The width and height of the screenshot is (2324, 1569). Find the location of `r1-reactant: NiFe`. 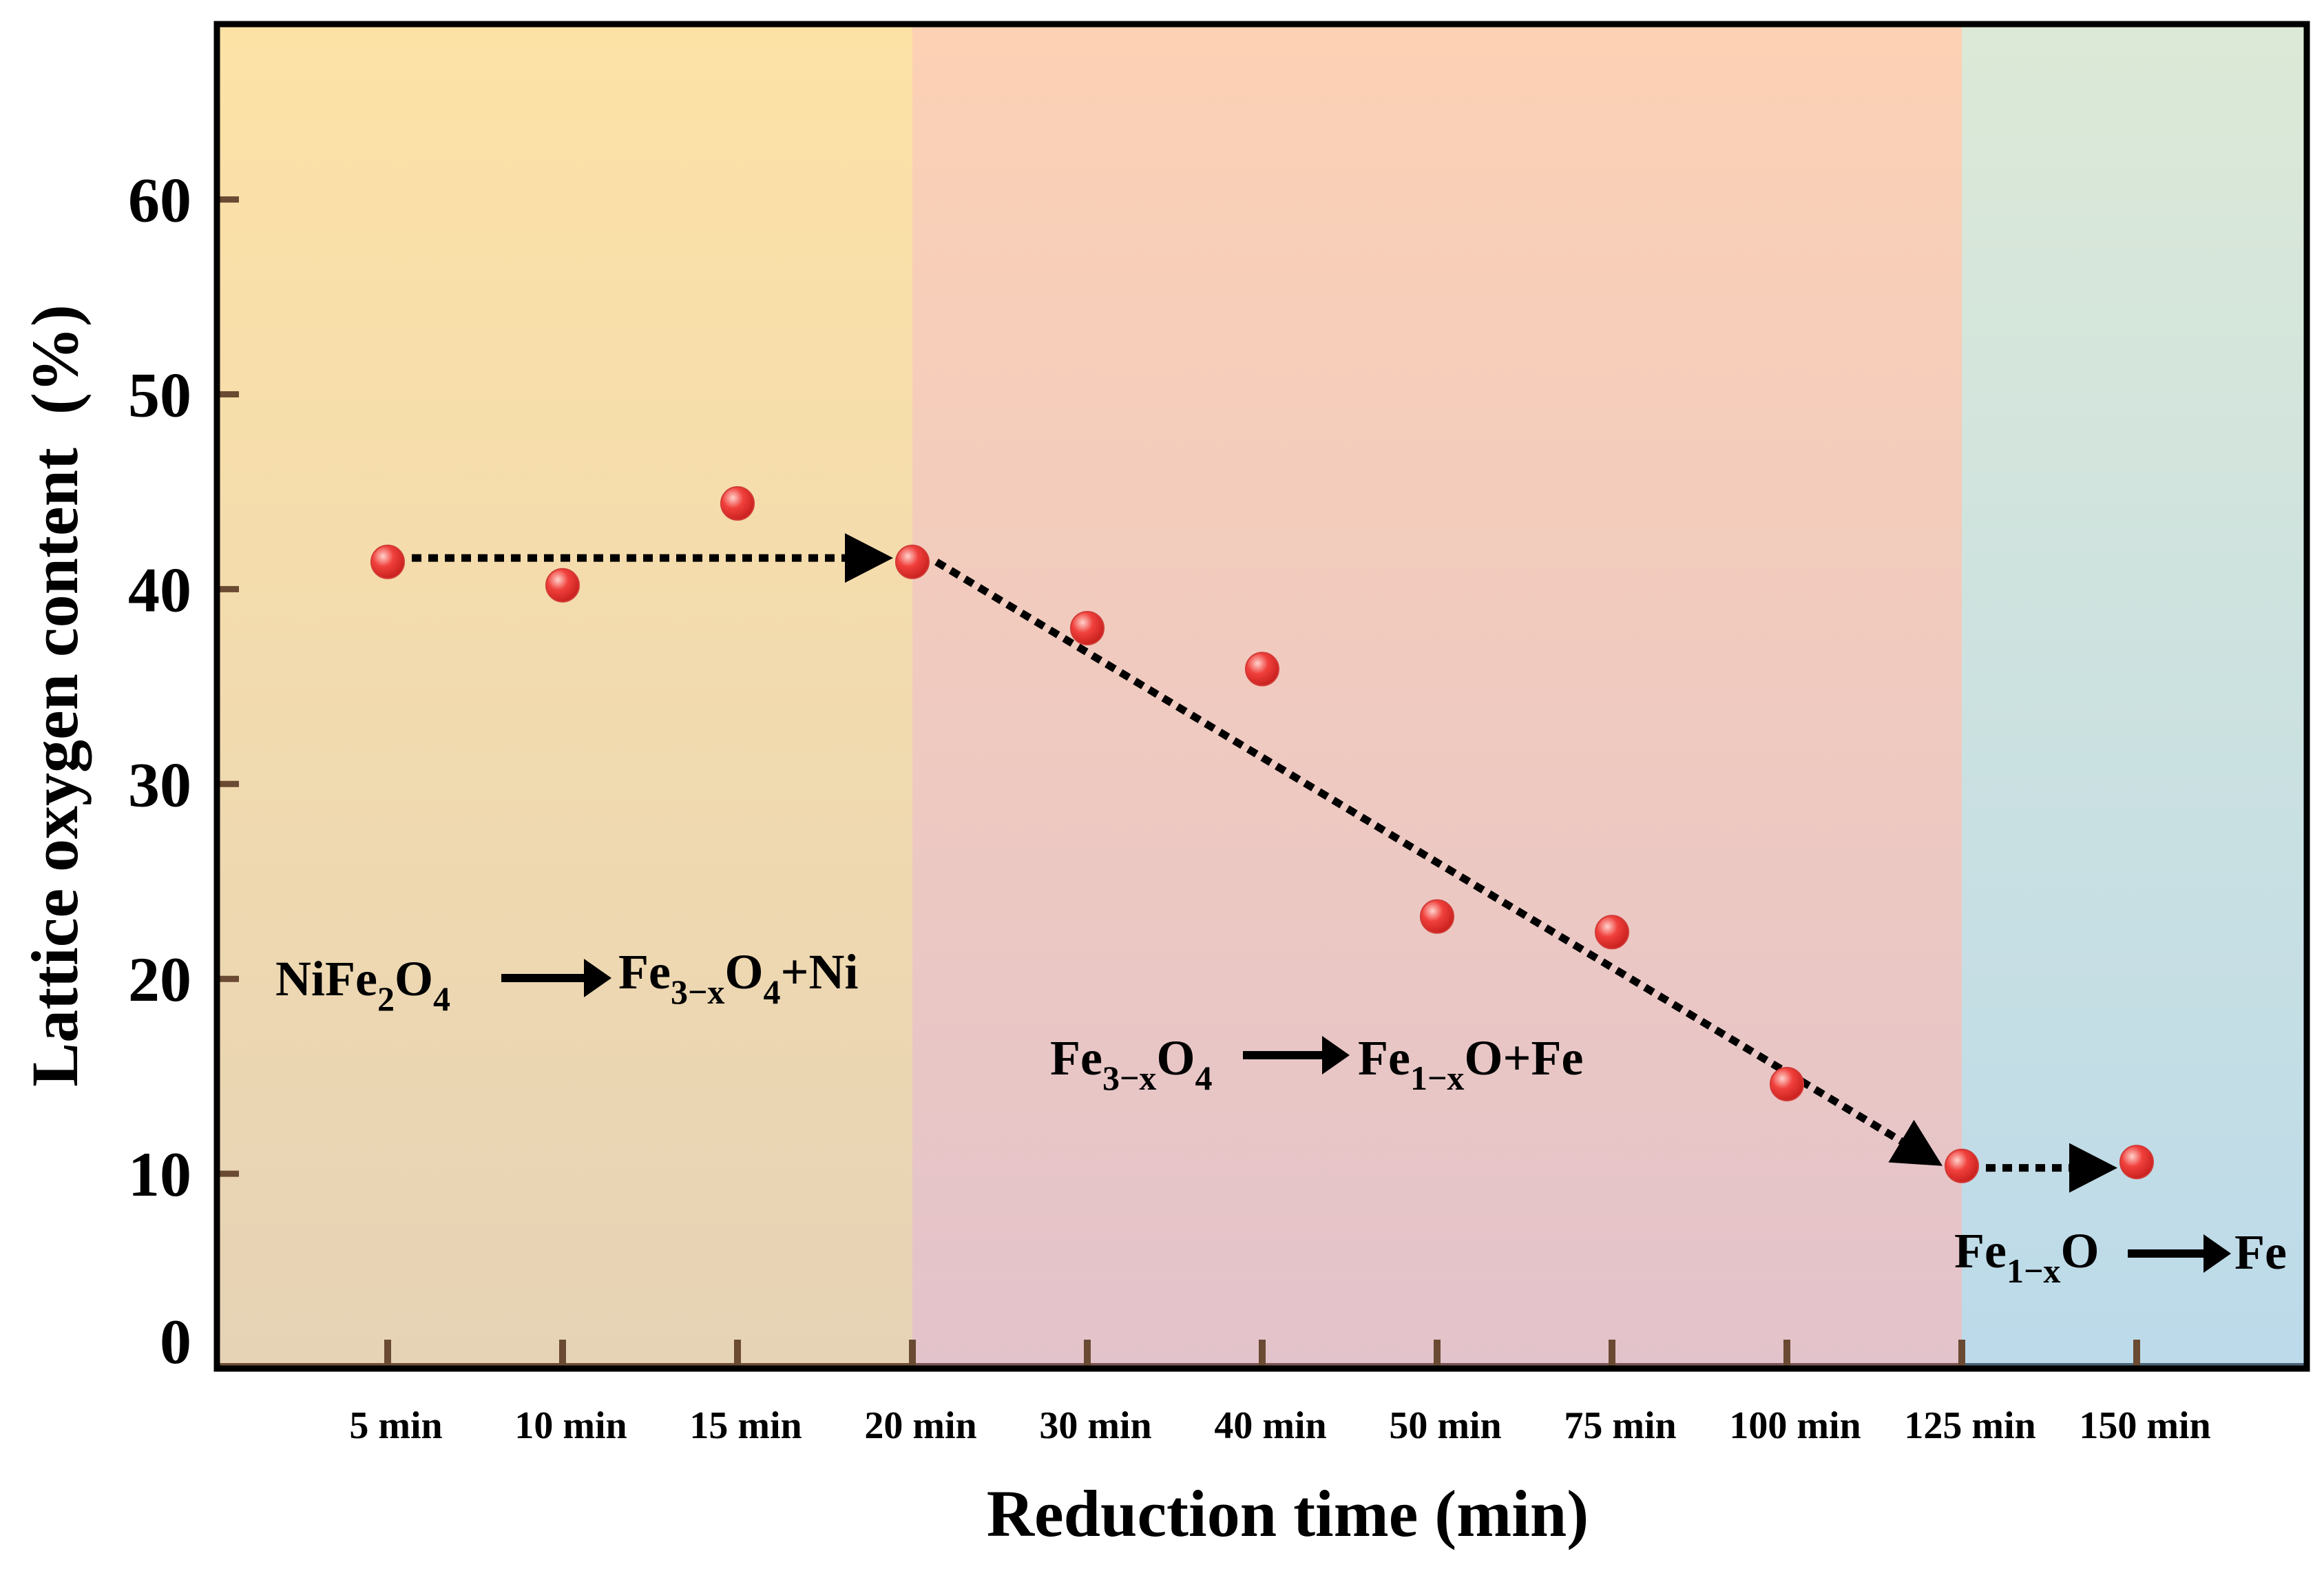

r1-reactant: NiFe is located at coordinates (326, 979).